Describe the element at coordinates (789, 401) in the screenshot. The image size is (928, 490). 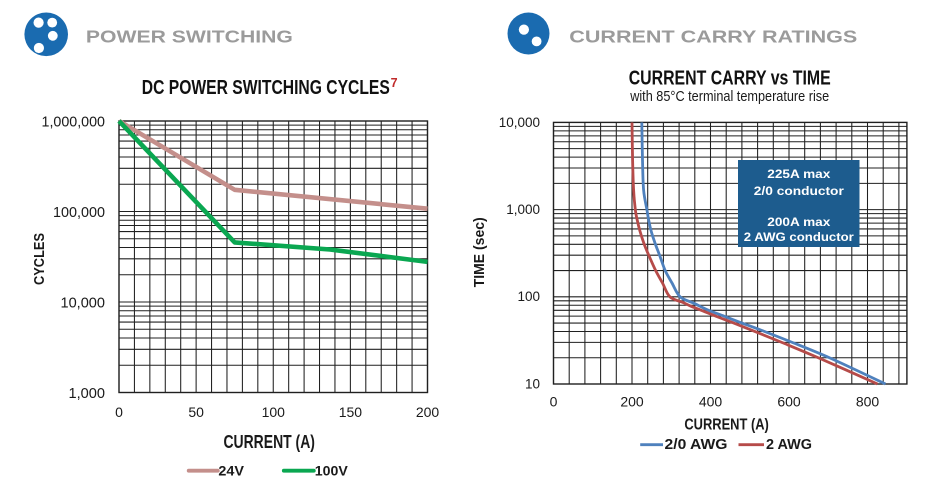
I see `svg-text: 600` at that location.